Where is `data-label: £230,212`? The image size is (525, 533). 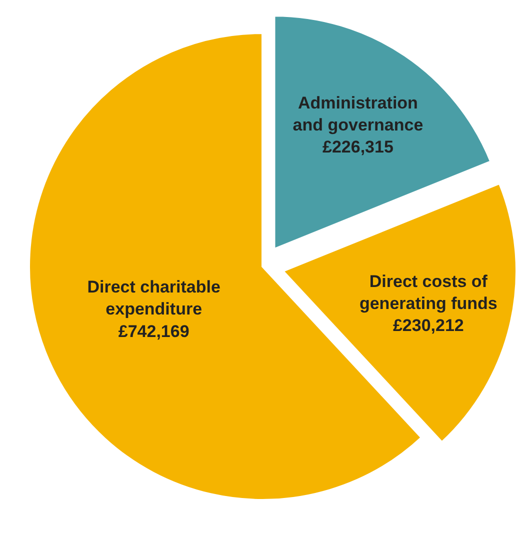 data-label: £230,212 is located at coordinates (428, 325).